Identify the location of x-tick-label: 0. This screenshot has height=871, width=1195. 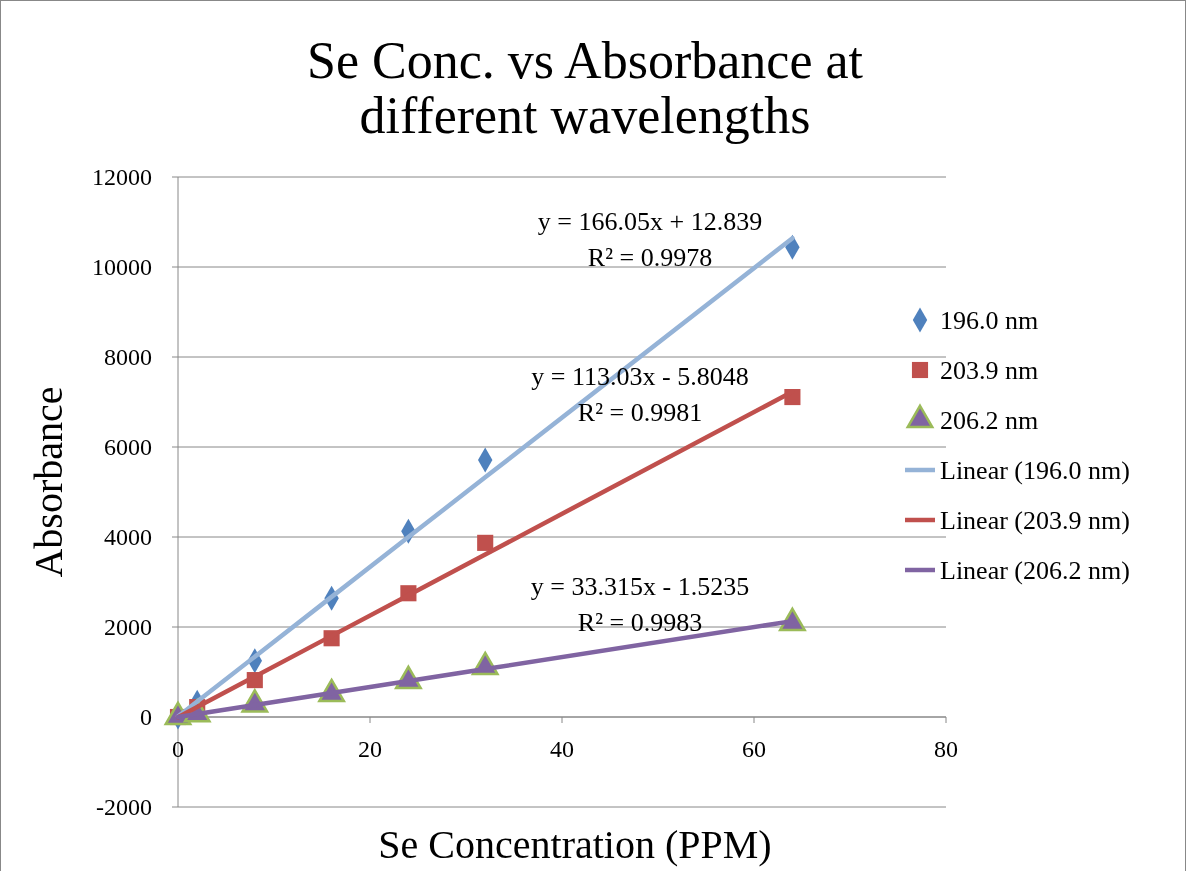
(178, 749).